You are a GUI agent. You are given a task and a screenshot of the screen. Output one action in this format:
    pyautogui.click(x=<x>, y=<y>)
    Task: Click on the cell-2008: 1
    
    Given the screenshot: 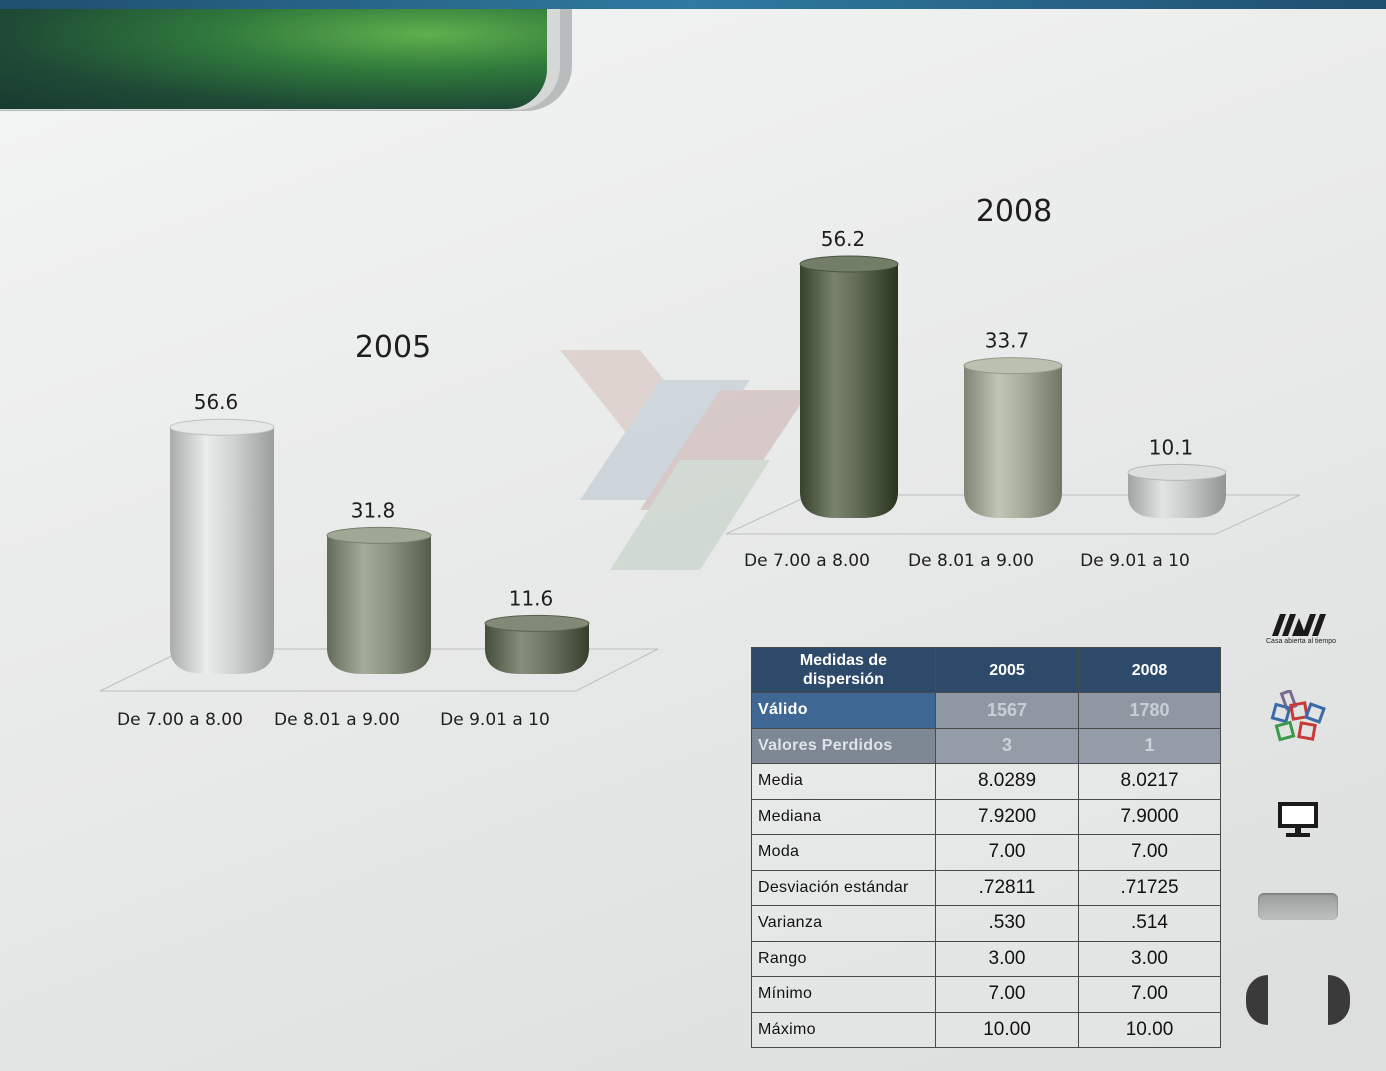 What is the action you would take?
    pyautogui.click(x=1149, y=745)
    